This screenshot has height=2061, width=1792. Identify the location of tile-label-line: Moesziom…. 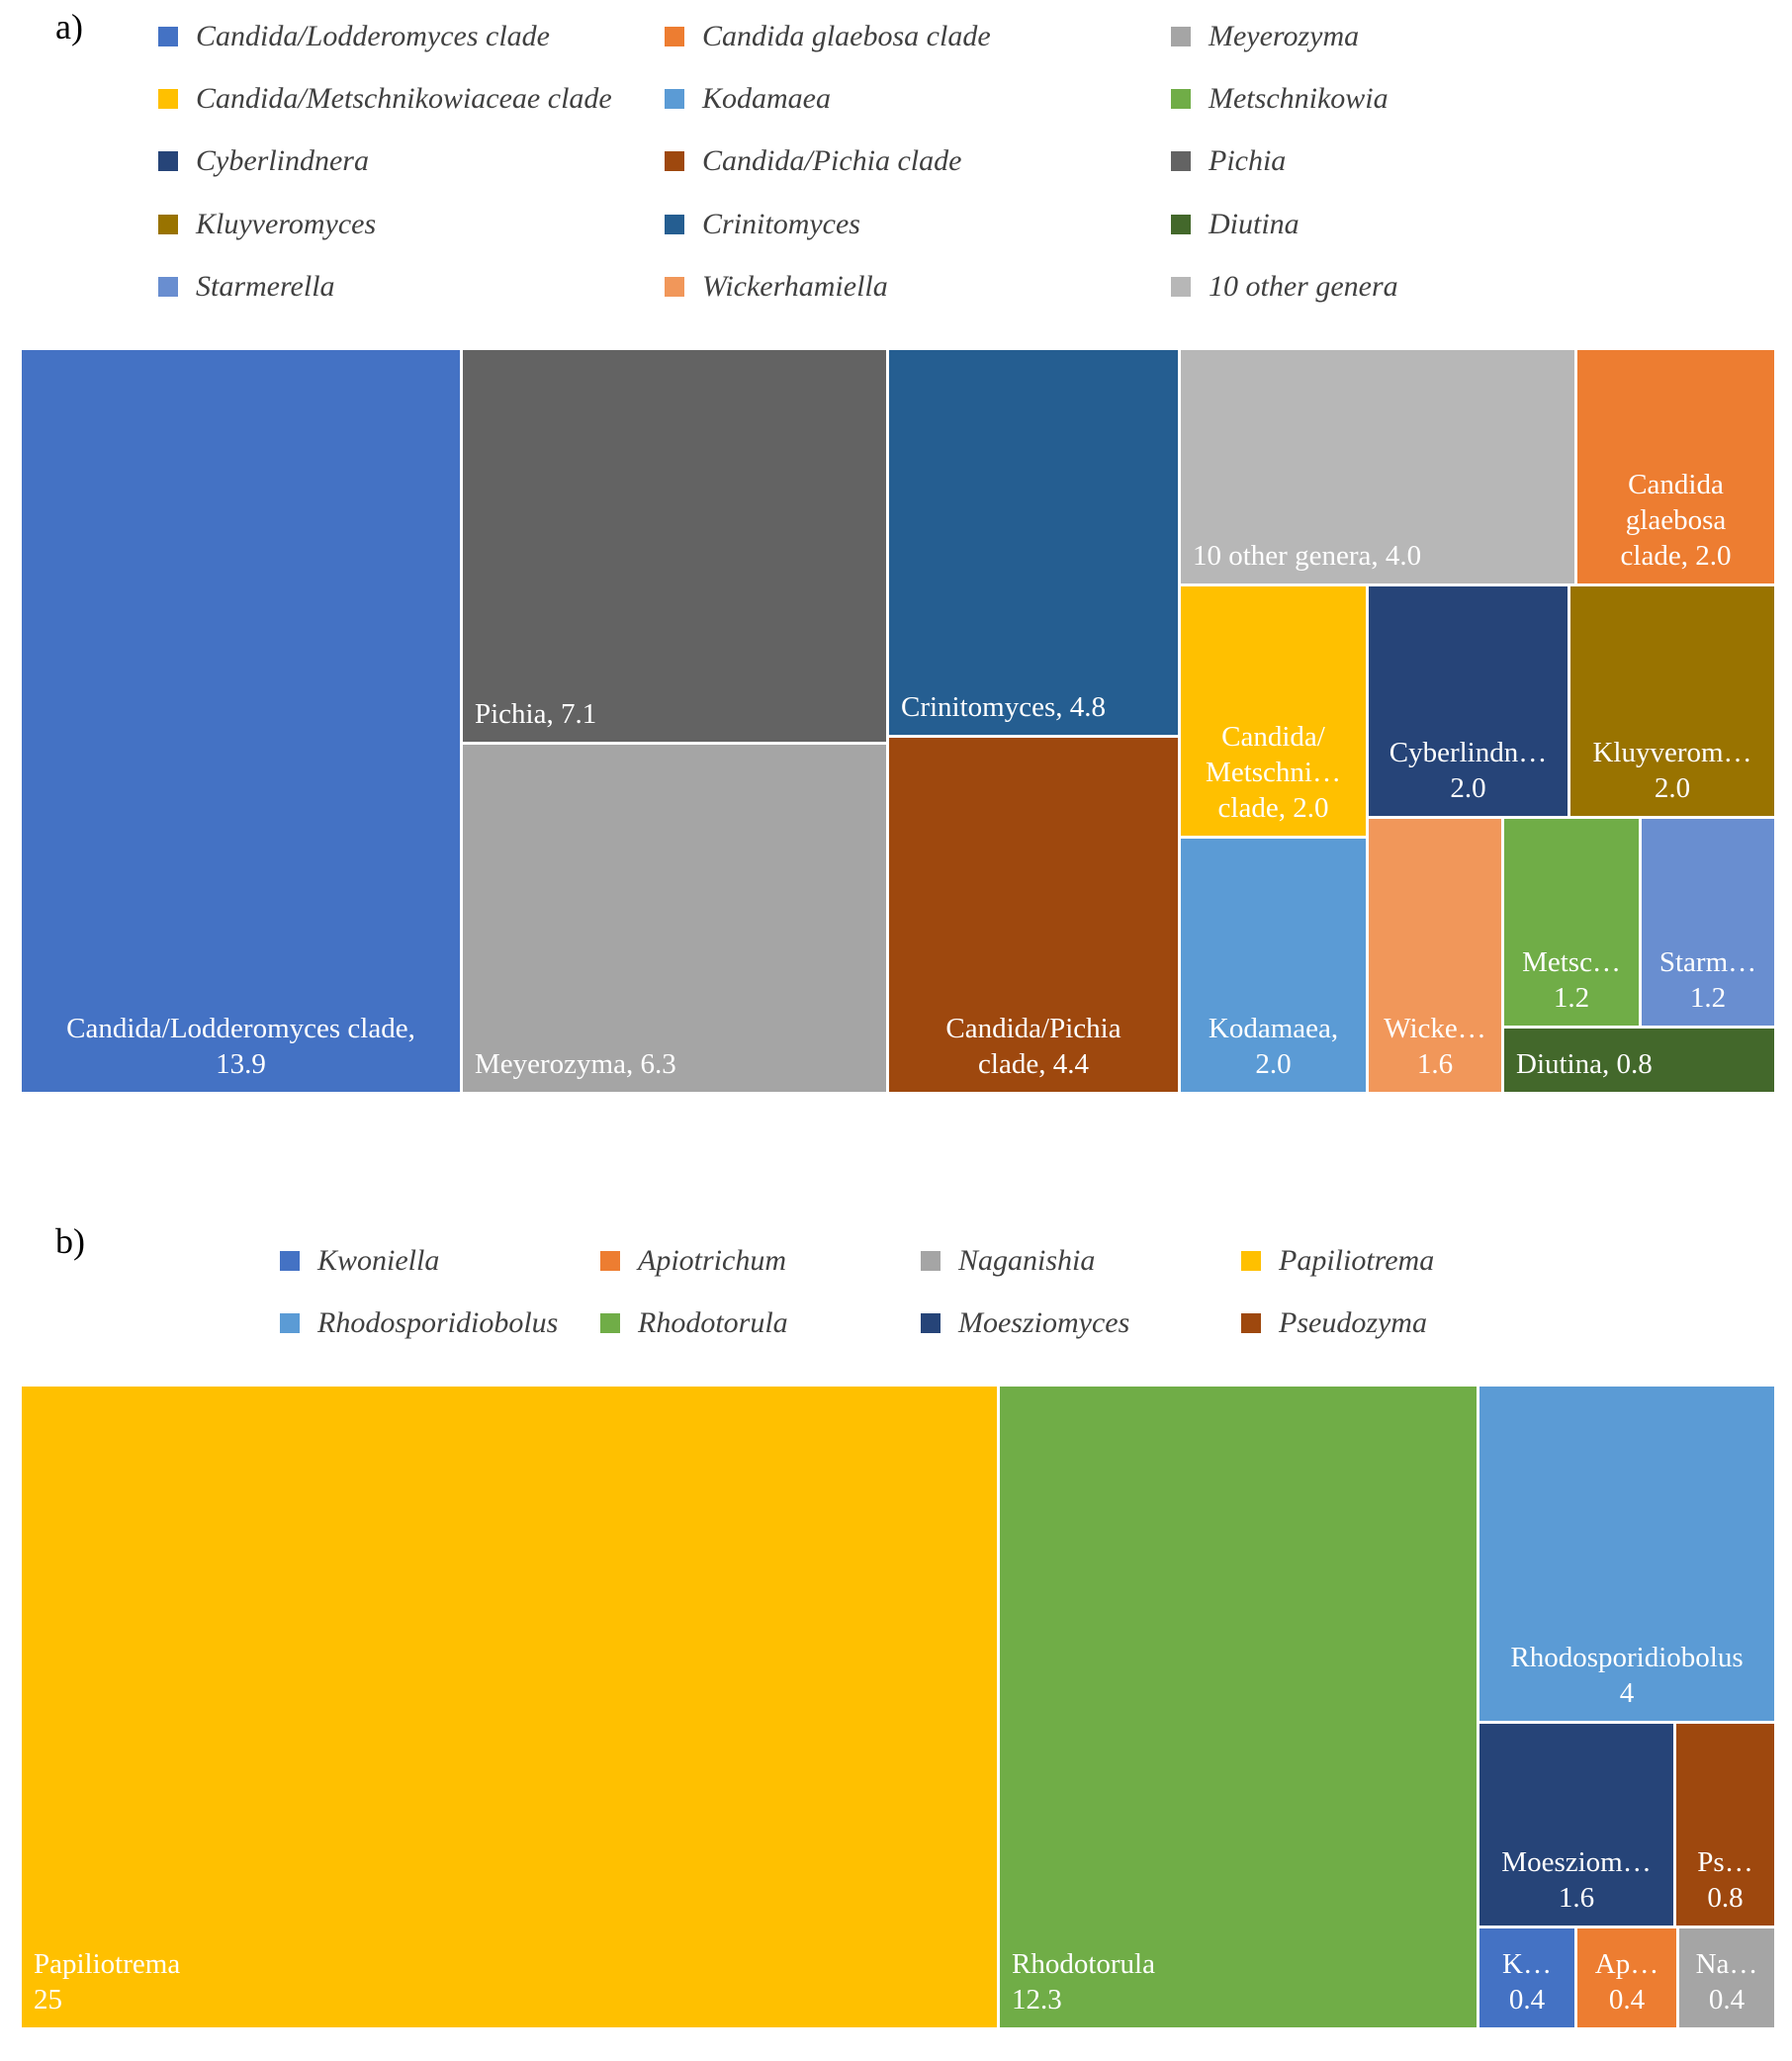
(1576, 1862).